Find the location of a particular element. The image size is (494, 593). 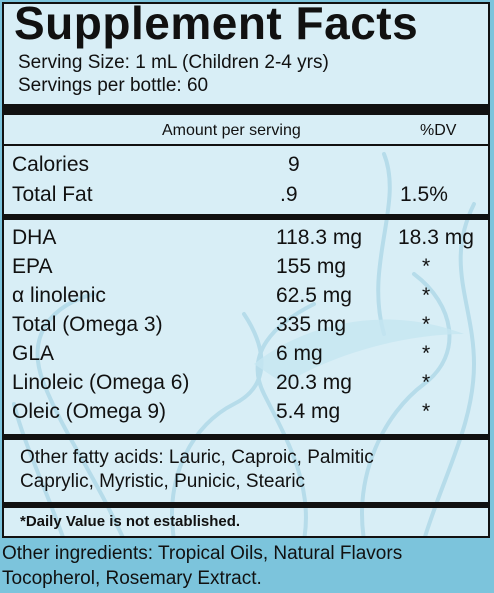

serving-size: Serving Size: 1 mL (Children 2-4 yrs) is located at coordinates (173, 62).